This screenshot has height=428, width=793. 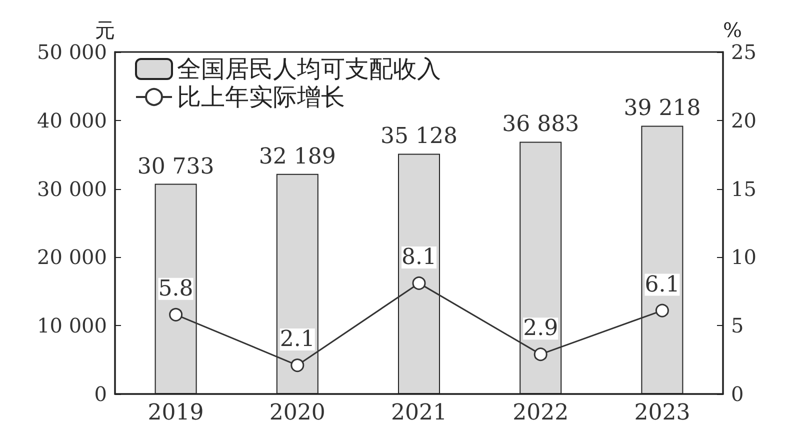 I want to click on y2-tick-label: 25, so click(x=743, y=52).